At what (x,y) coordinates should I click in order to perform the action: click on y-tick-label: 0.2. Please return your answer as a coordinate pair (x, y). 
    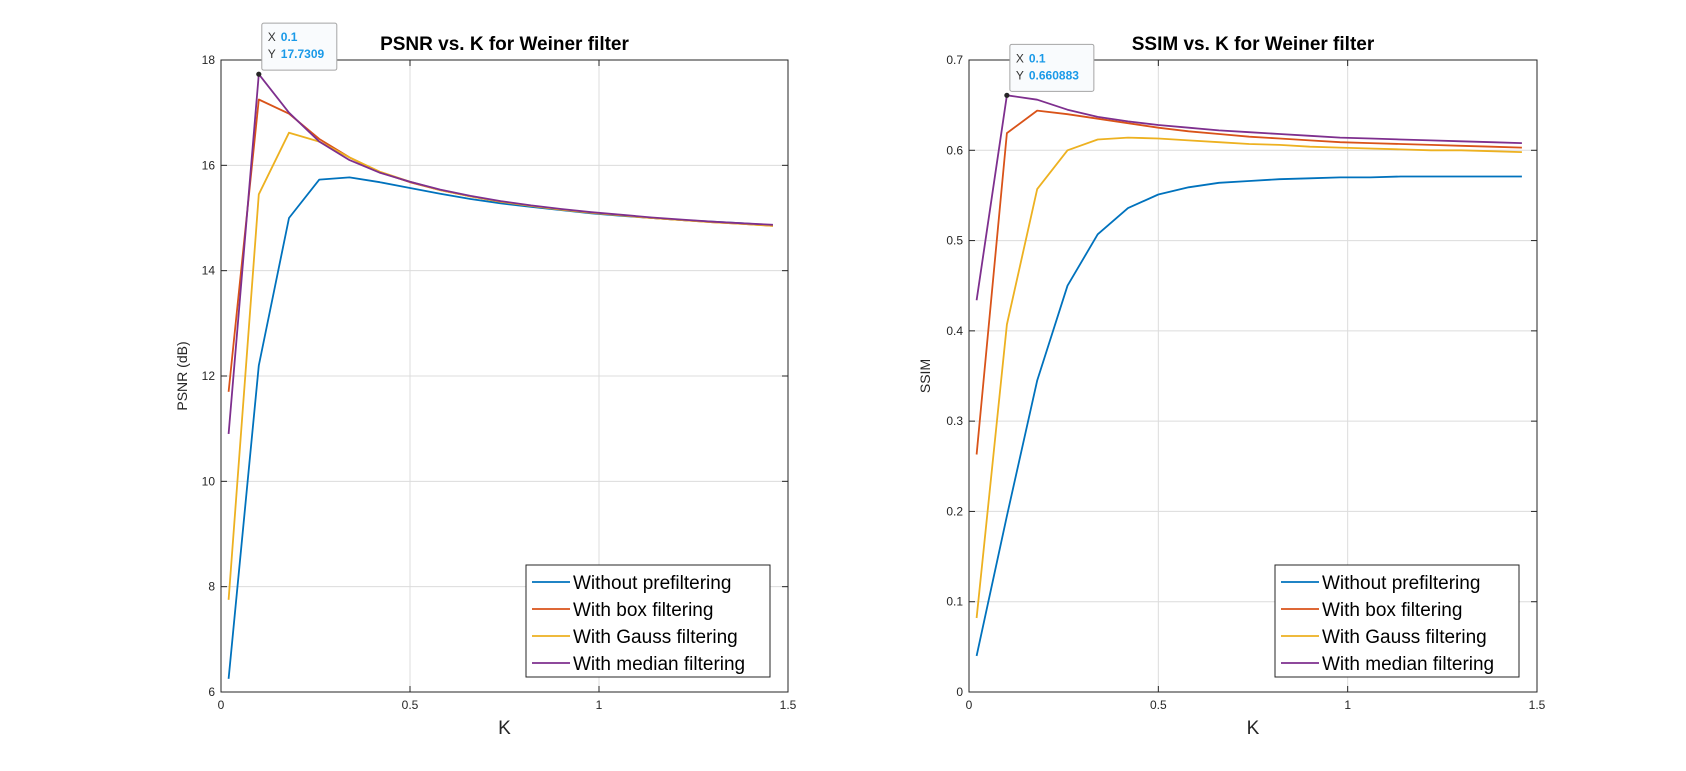
    Looking at the image, I should click on (954, 511).